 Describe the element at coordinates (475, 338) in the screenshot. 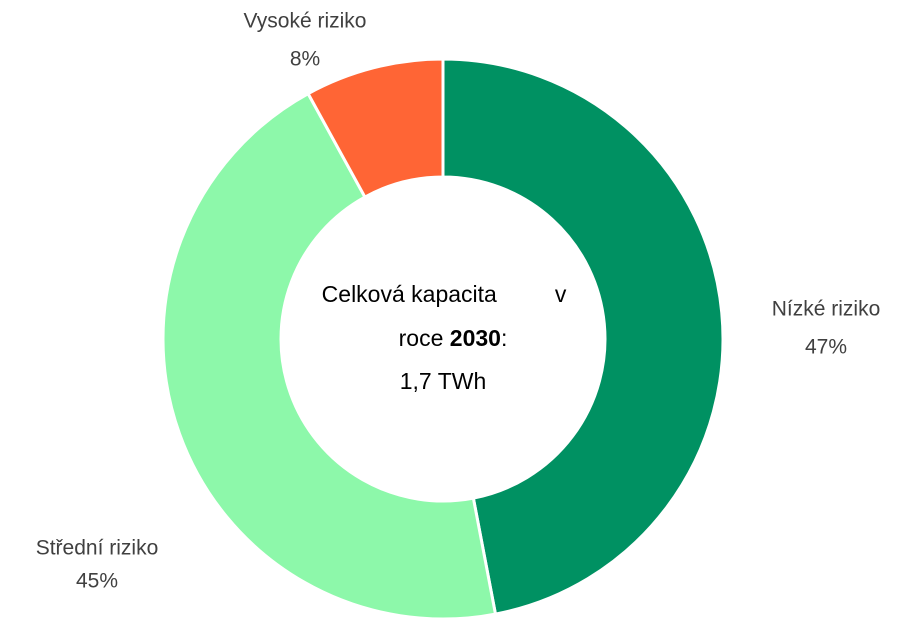

I see `center-text-part: 2030` at that location.